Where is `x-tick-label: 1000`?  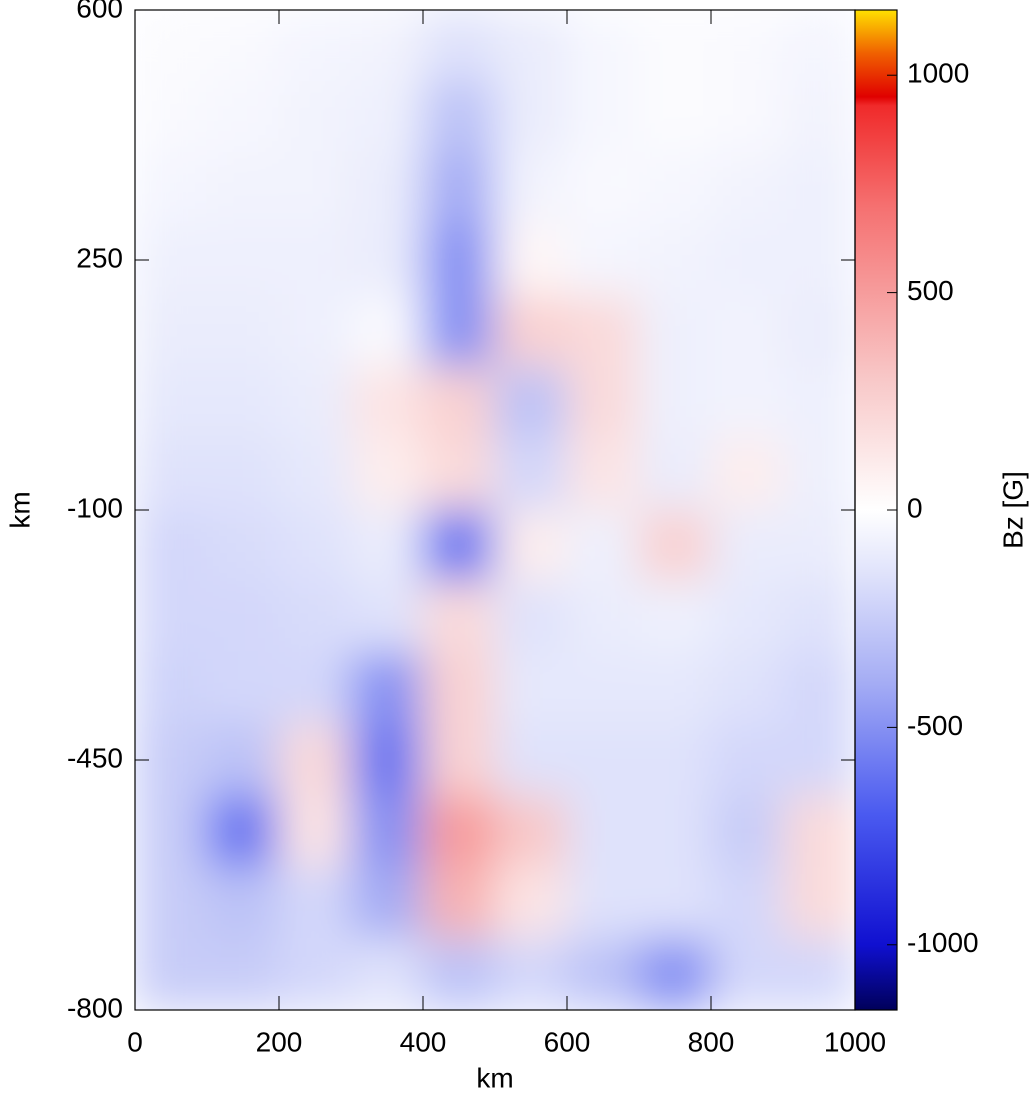 x-tick-label: 1000 is located at coordinates (855, 1041).